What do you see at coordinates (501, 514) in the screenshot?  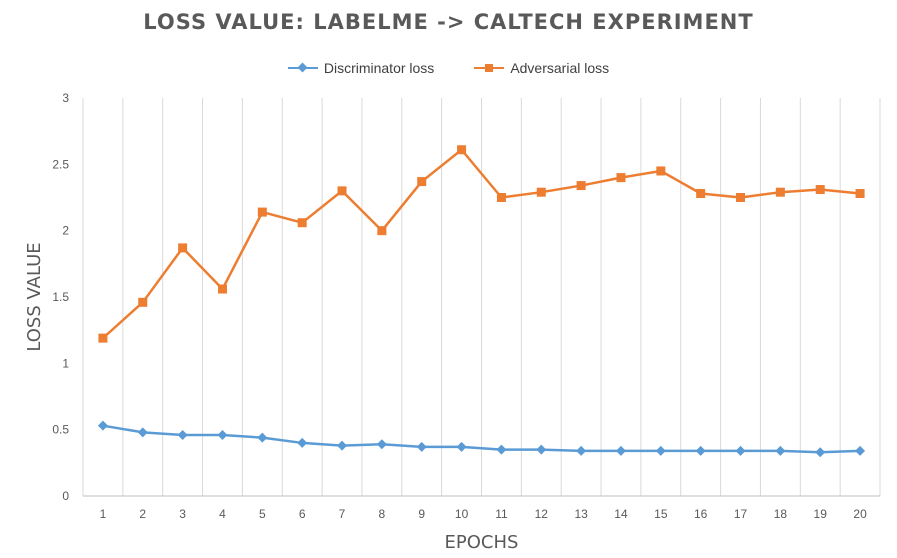 I see `x-tick-label: 11` at bounding box center [501, 514].